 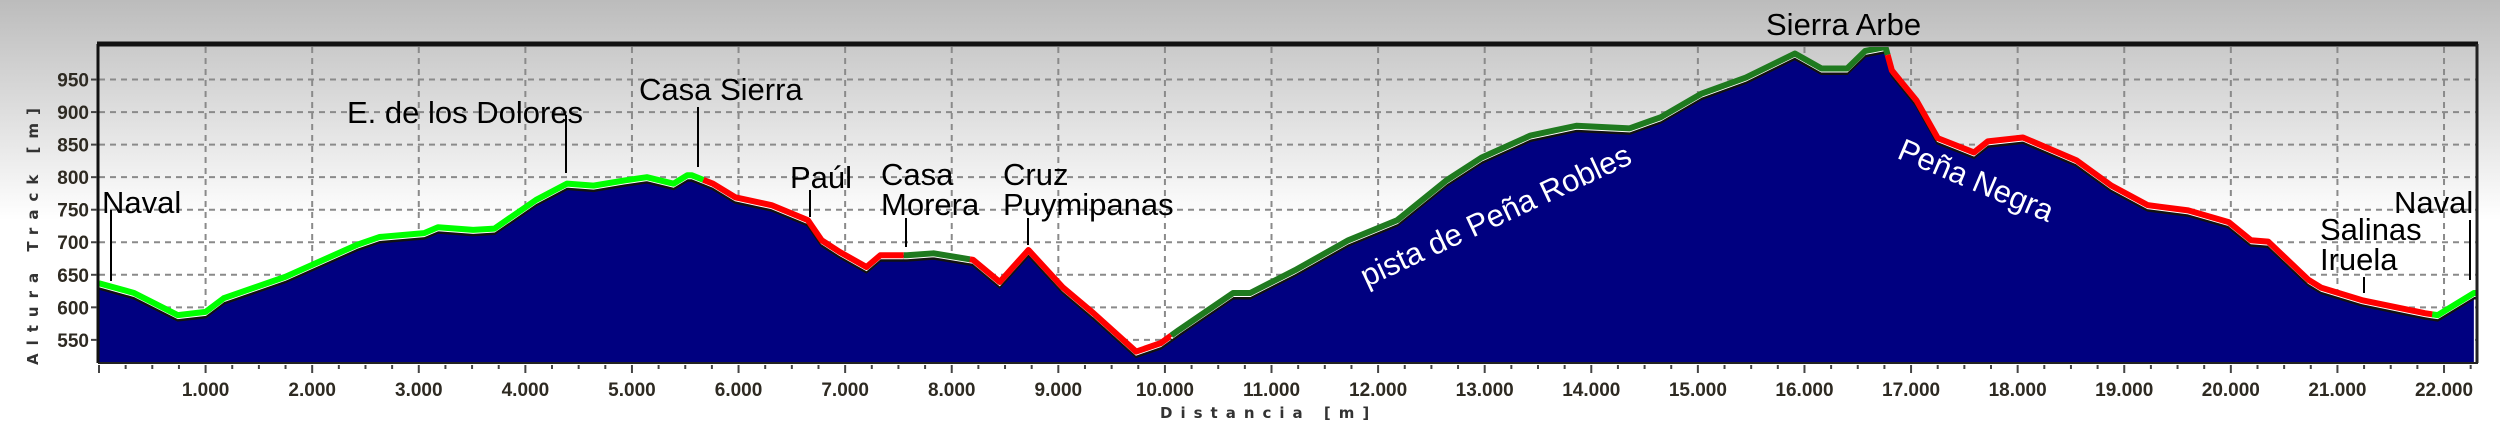 What do you see at coordinates (1698, 390) in the screenshot?
I see `x-tick-label: 15.000` at bounding box center [1698, 390].